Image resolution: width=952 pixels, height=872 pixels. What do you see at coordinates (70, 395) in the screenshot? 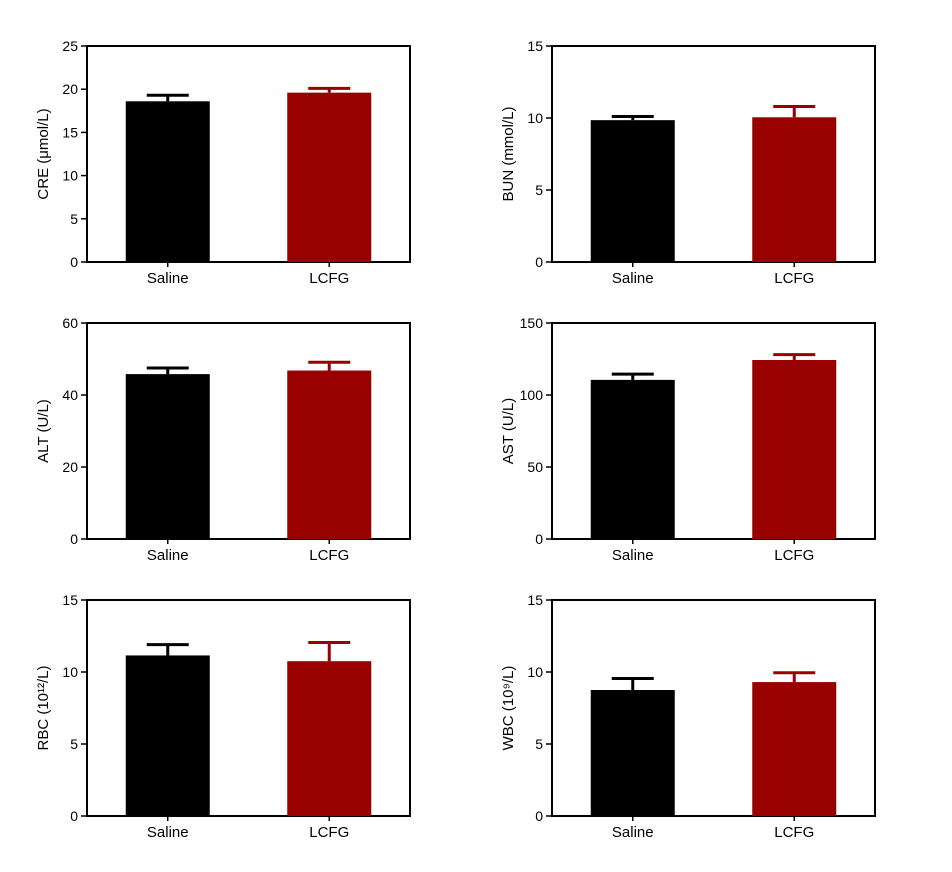
I see `y-tick-label: 40` at bounding box center [70, 395].